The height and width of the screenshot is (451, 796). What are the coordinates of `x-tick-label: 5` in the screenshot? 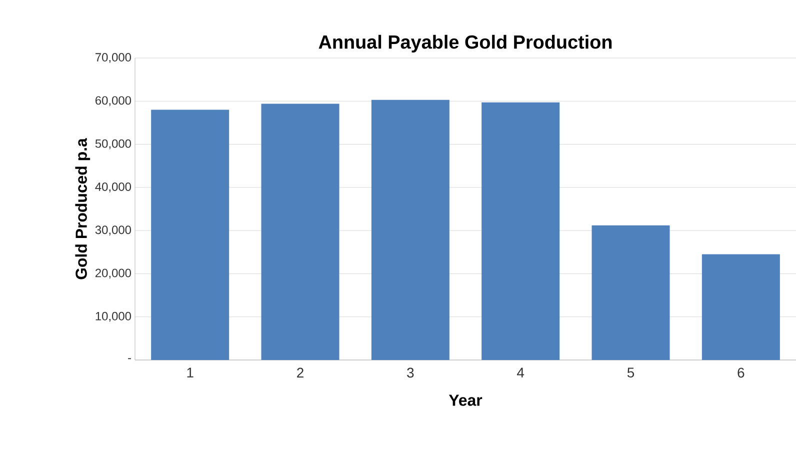 It's located at (630, 373).